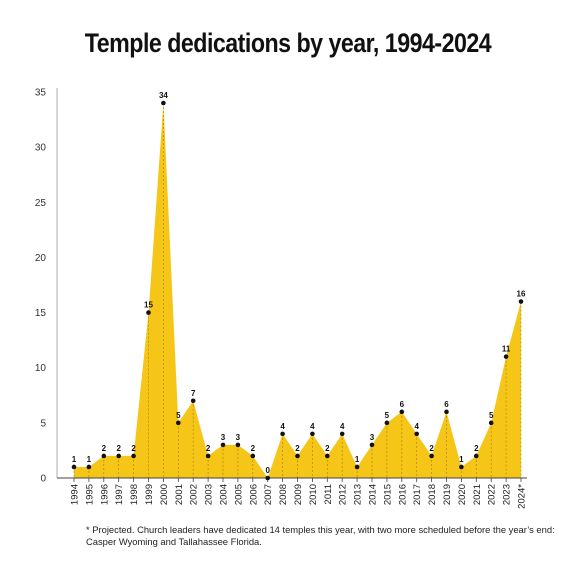 The image size is (576, 576). What do you see at coordinates (43, 479) in the screenshot?
I see `y-tick-label: 0` at bounding box center [43, 479].